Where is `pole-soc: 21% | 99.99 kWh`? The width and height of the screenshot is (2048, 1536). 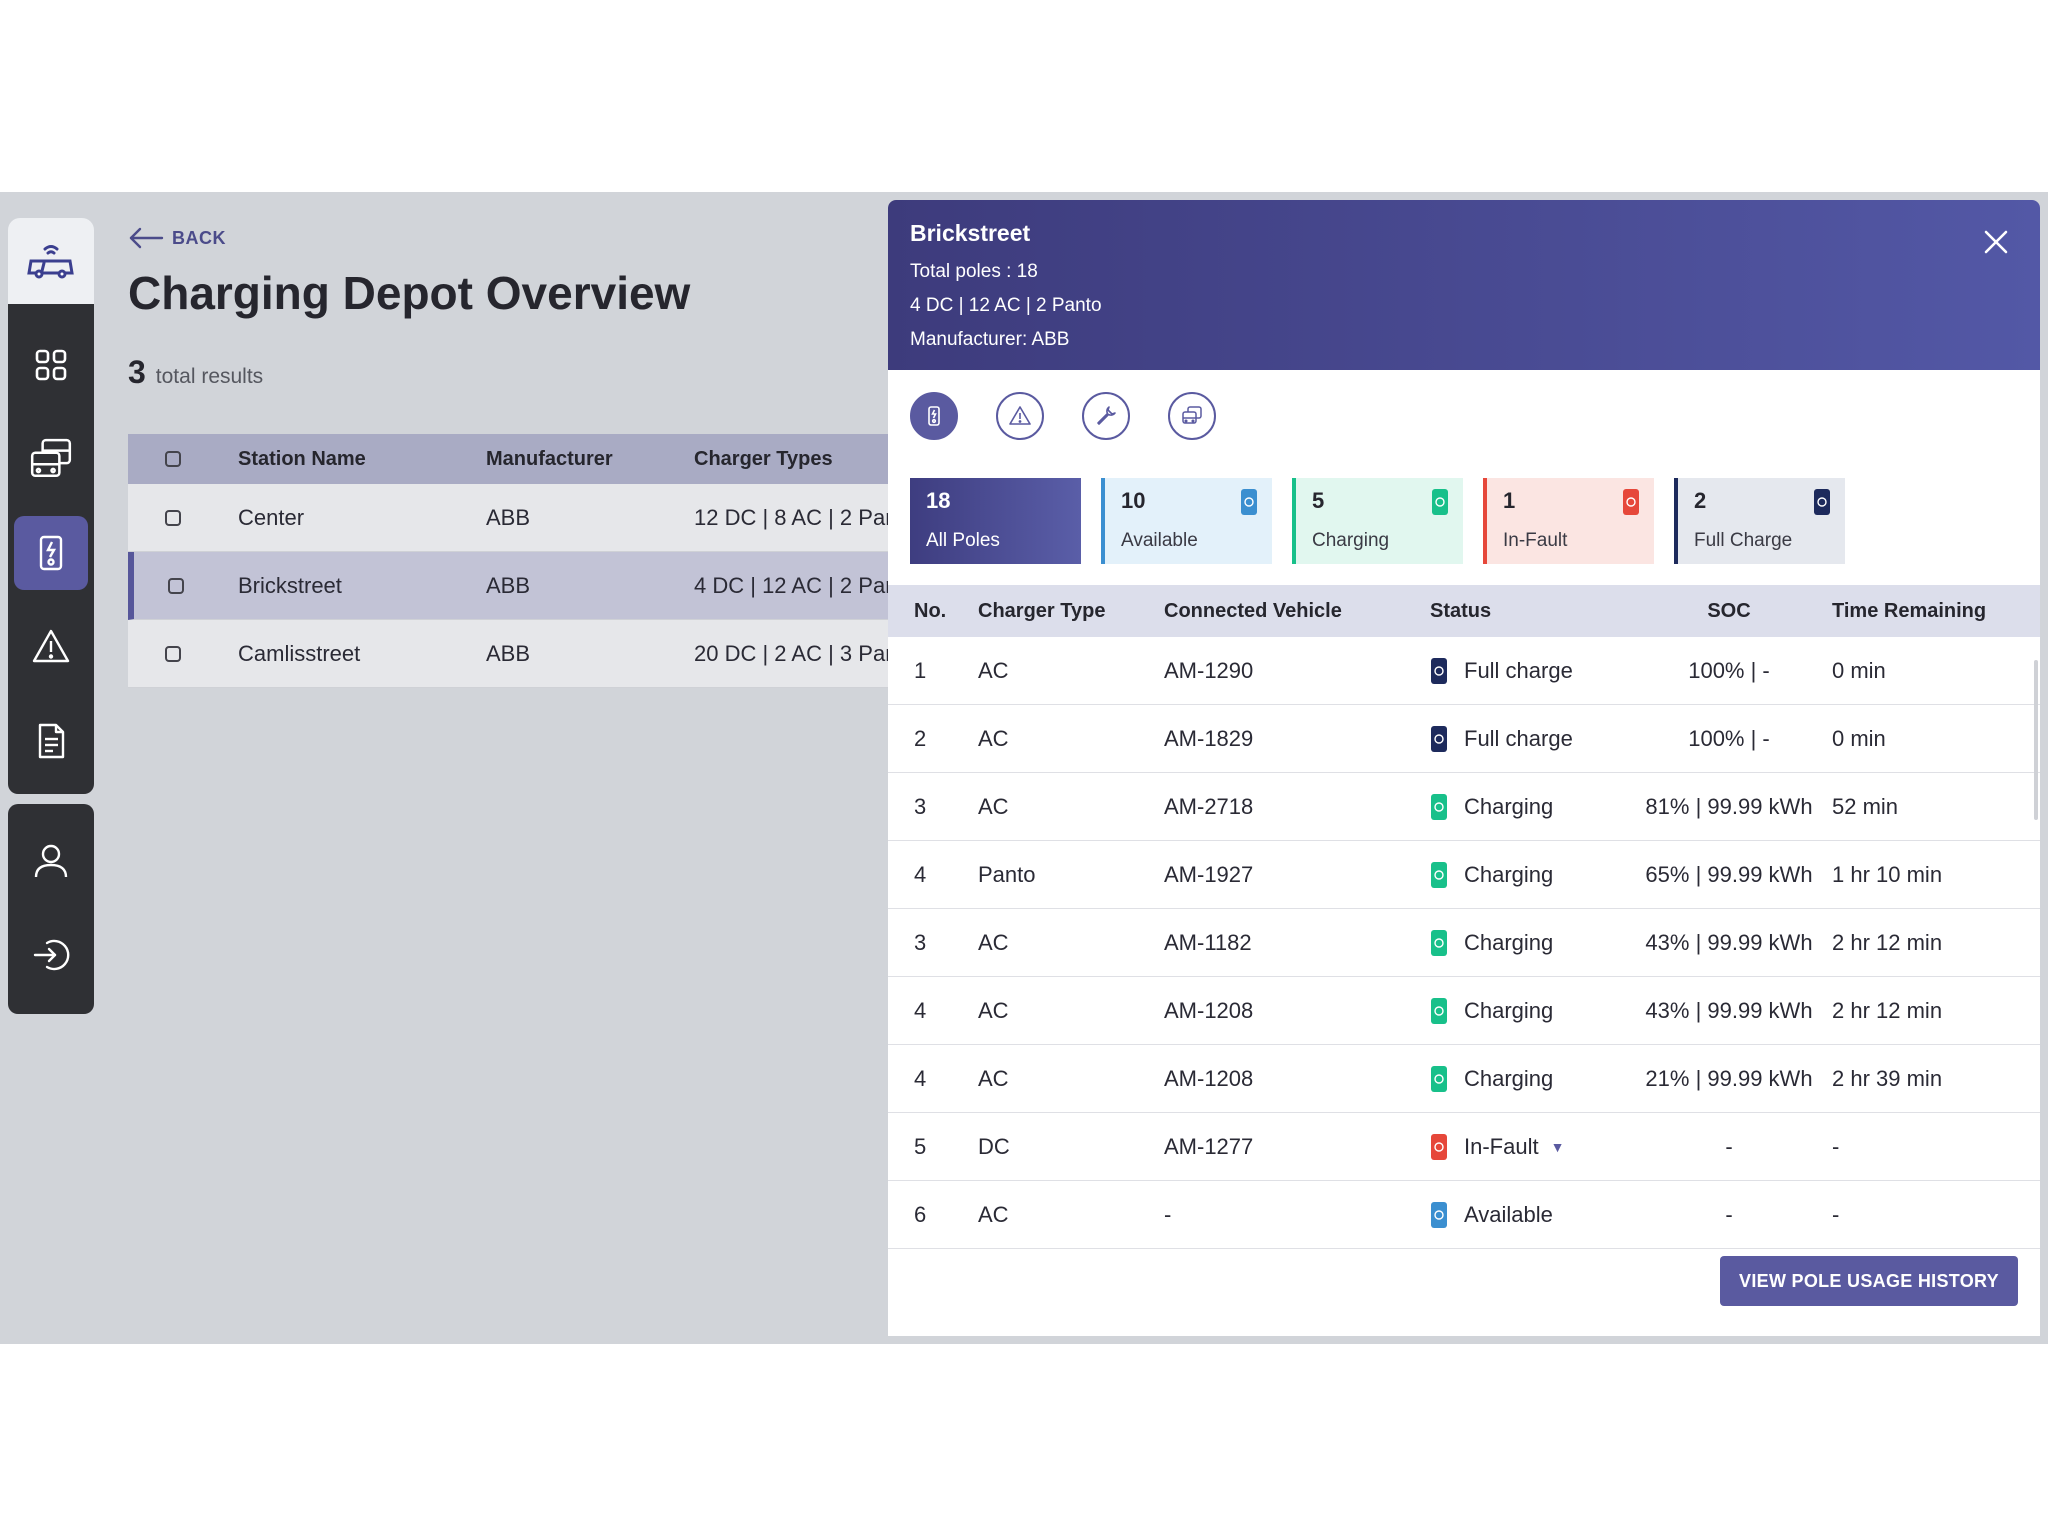 pole-soc: 21% | 99.99 kWh is located at coordinates (1729, 1078).